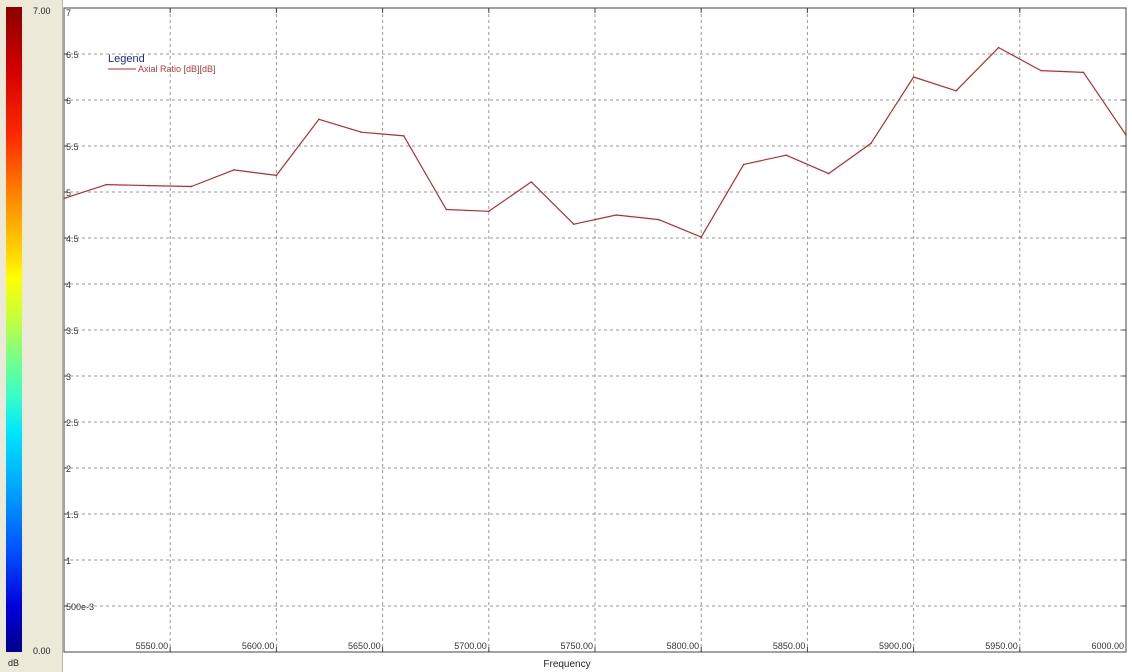 Image resolution: width=1132 pixels, height=672 pixels. What do you see at coordinates (68, 377) in the screenshot?
I see `y-tick-label: 3` at bounding box center [68, 377].